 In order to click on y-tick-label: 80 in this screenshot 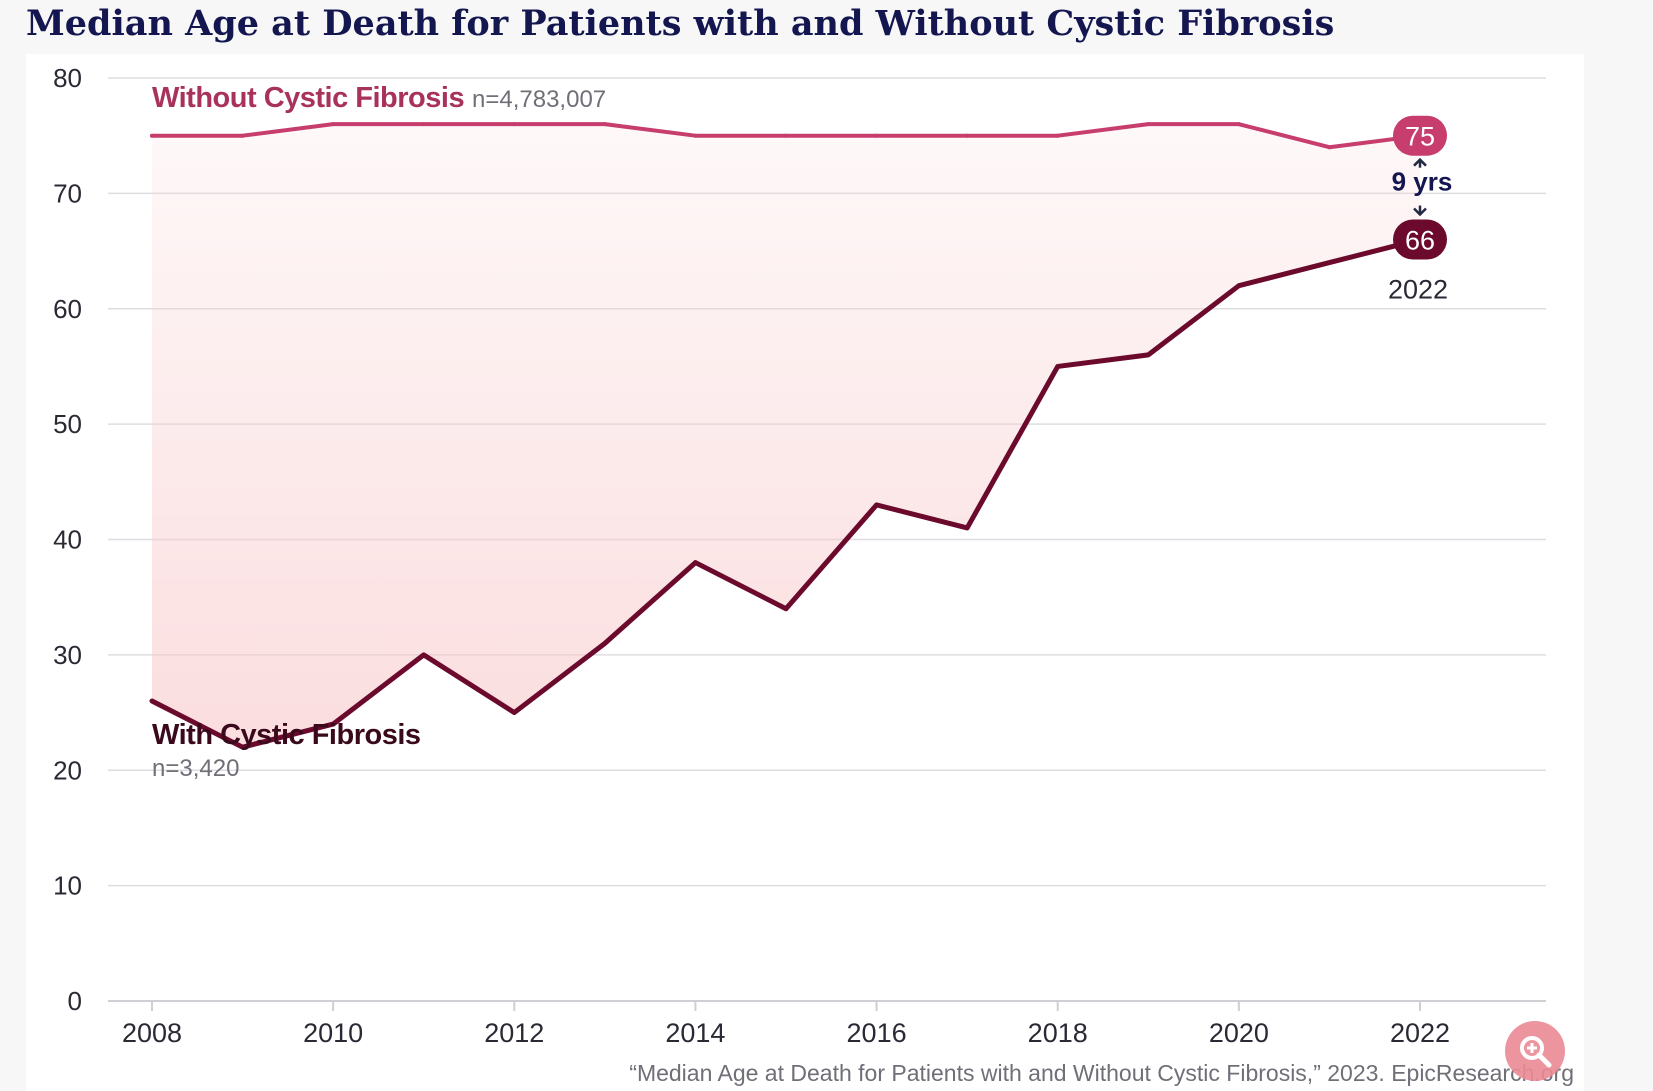, I will do `click(67, 78)`.